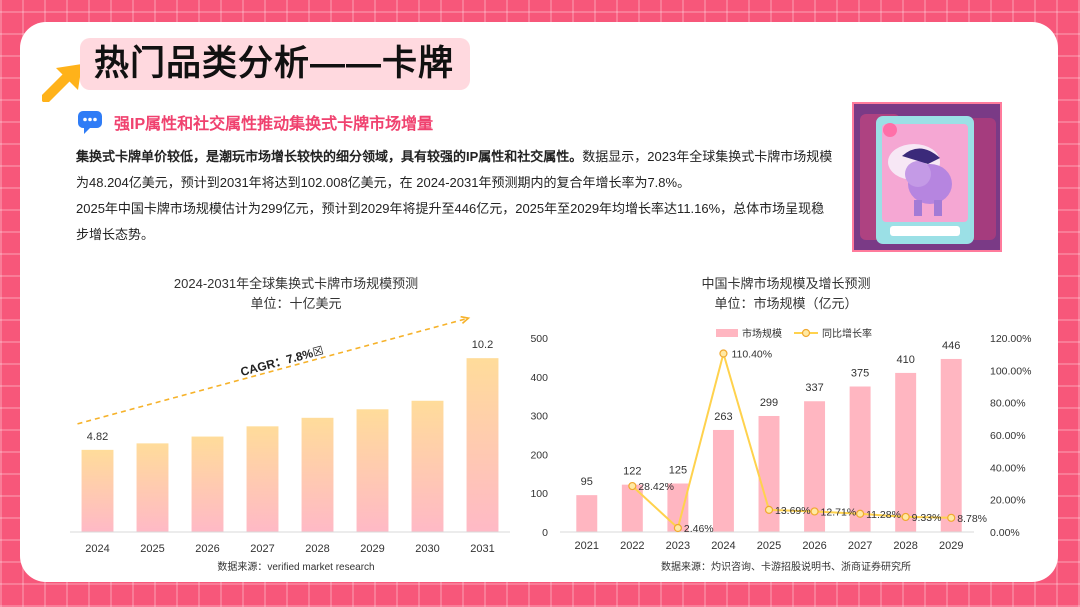  Describe the element at coordinates (678, 546) in the screenshot. I see `chart2-x-tick: 2023` at that location.